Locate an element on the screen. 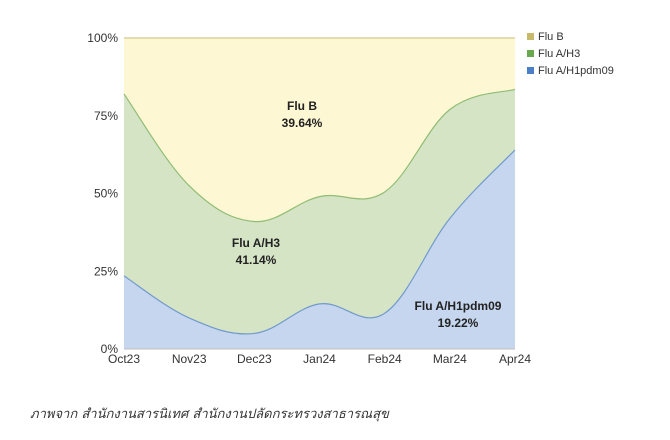 This screenshot has height=440, width=670. y-tick-label: 0% is located at coordinates (110, 349).